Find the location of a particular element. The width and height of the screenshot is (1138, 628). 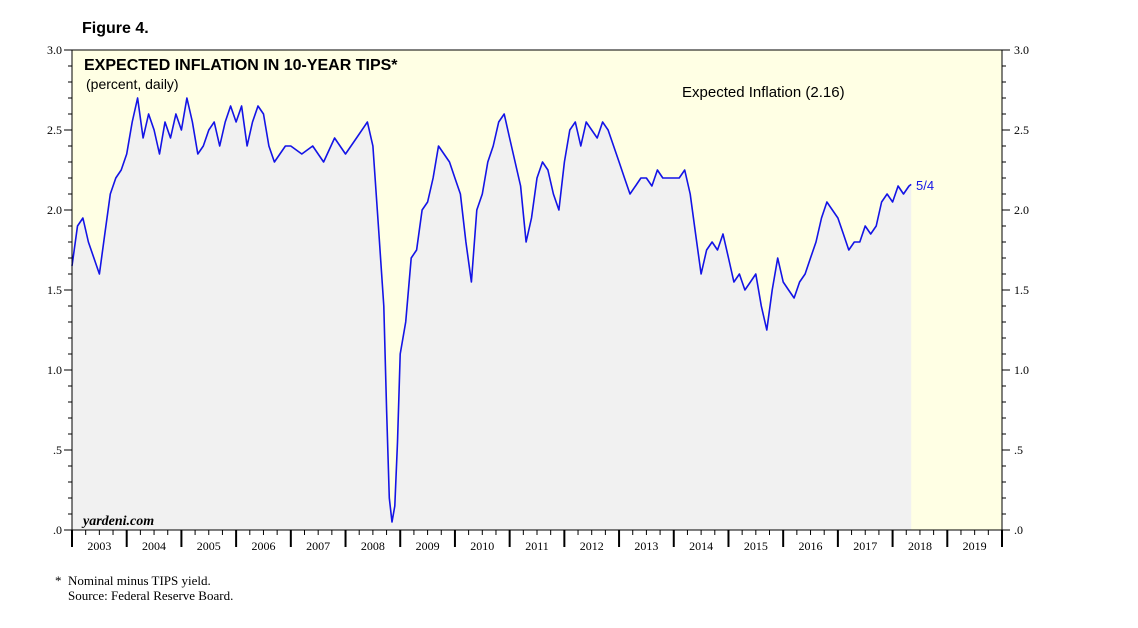

x-tick-label: 2015 is located at coordinates (756, 546).